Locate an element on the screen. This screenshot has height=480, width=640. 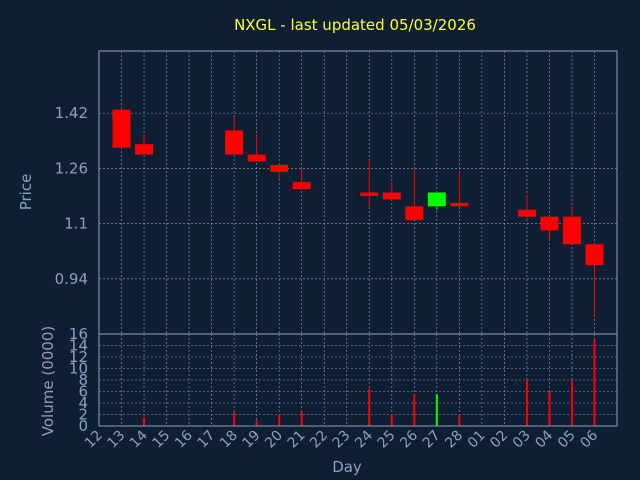
x-axis-label: Day is located at coordinates (347, 467).